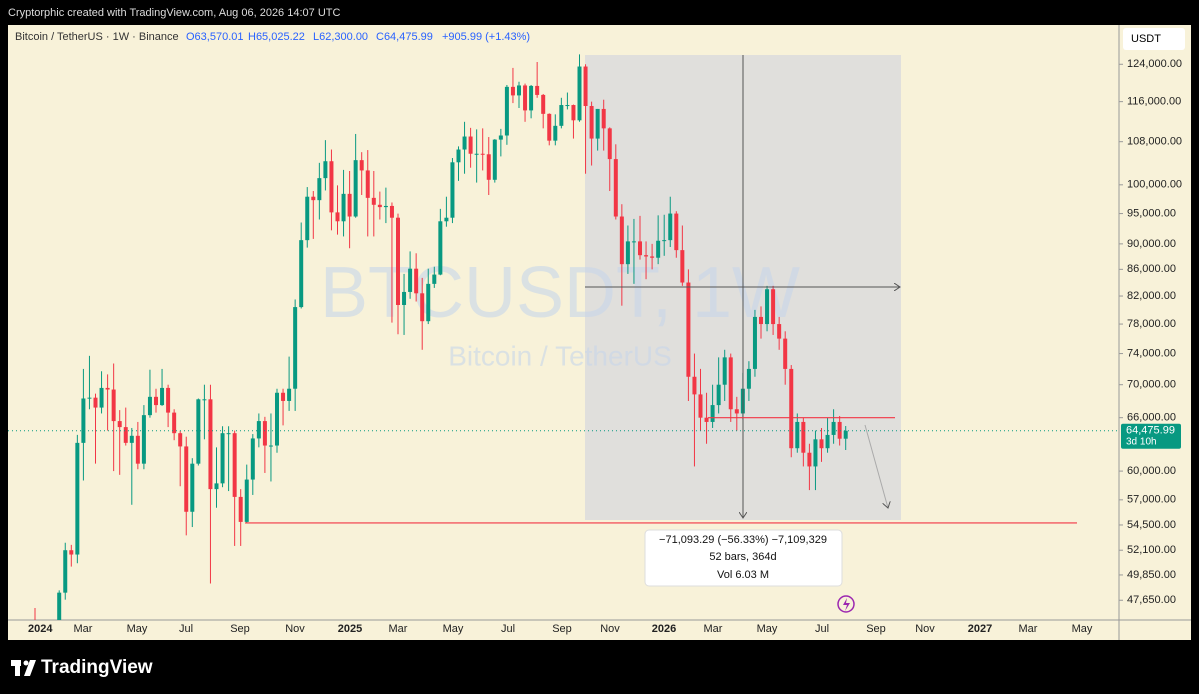 The image size is (1199, 694). Describe the element at coordinates (1151, 244) in the screenshot. I see `y-tick-label: 90,000.00` at that location.